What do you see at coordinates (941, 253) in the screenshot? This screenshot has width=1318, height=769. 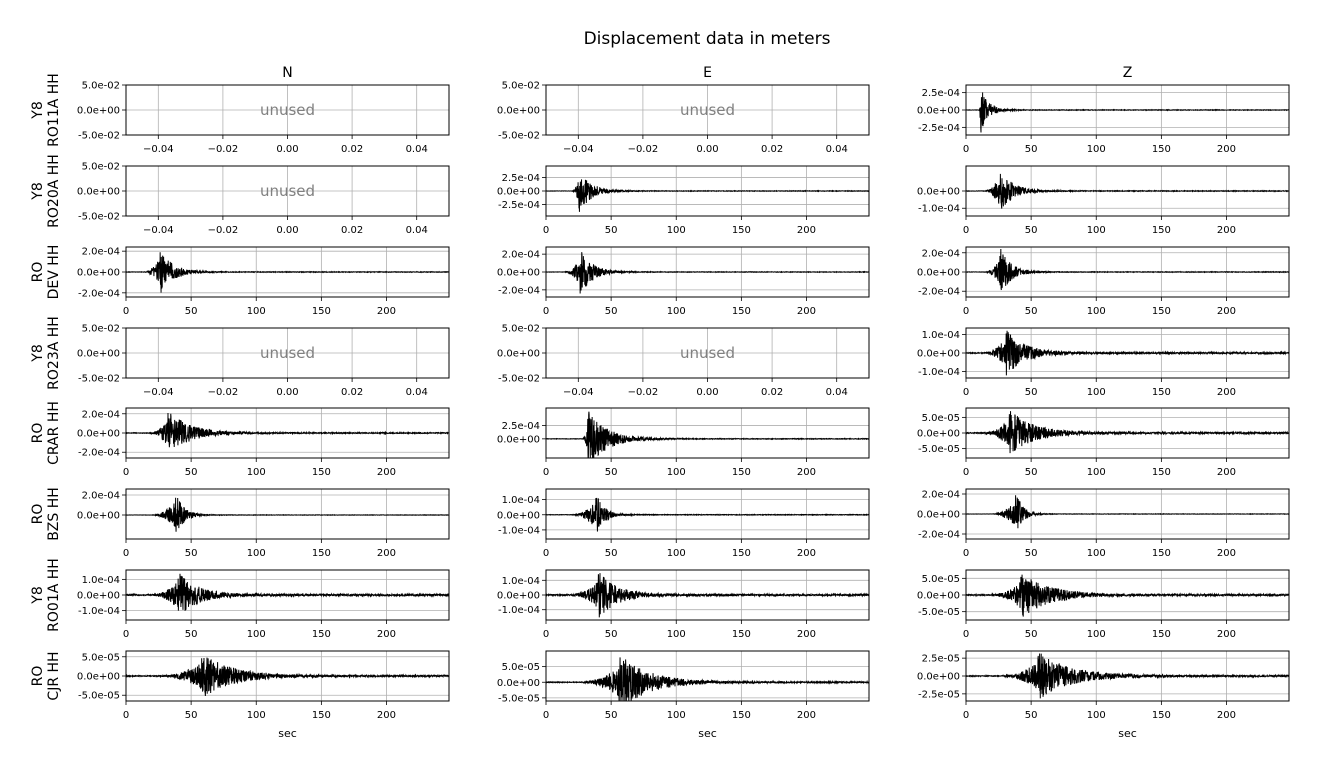 I see `y-tick-label: 2.0e-04` at bounding box center [941, 253].